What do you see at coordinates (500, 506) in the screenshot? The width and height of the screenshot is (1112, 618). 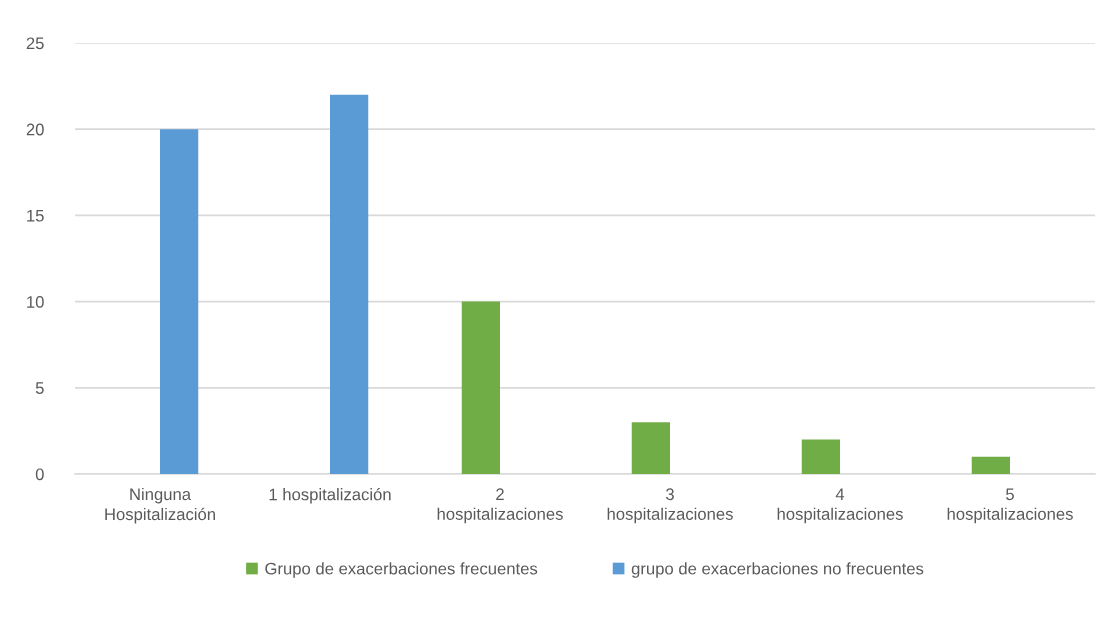 I see `x-tick-label: 2 hospitalizaciones` at bounding box center [500, 506].